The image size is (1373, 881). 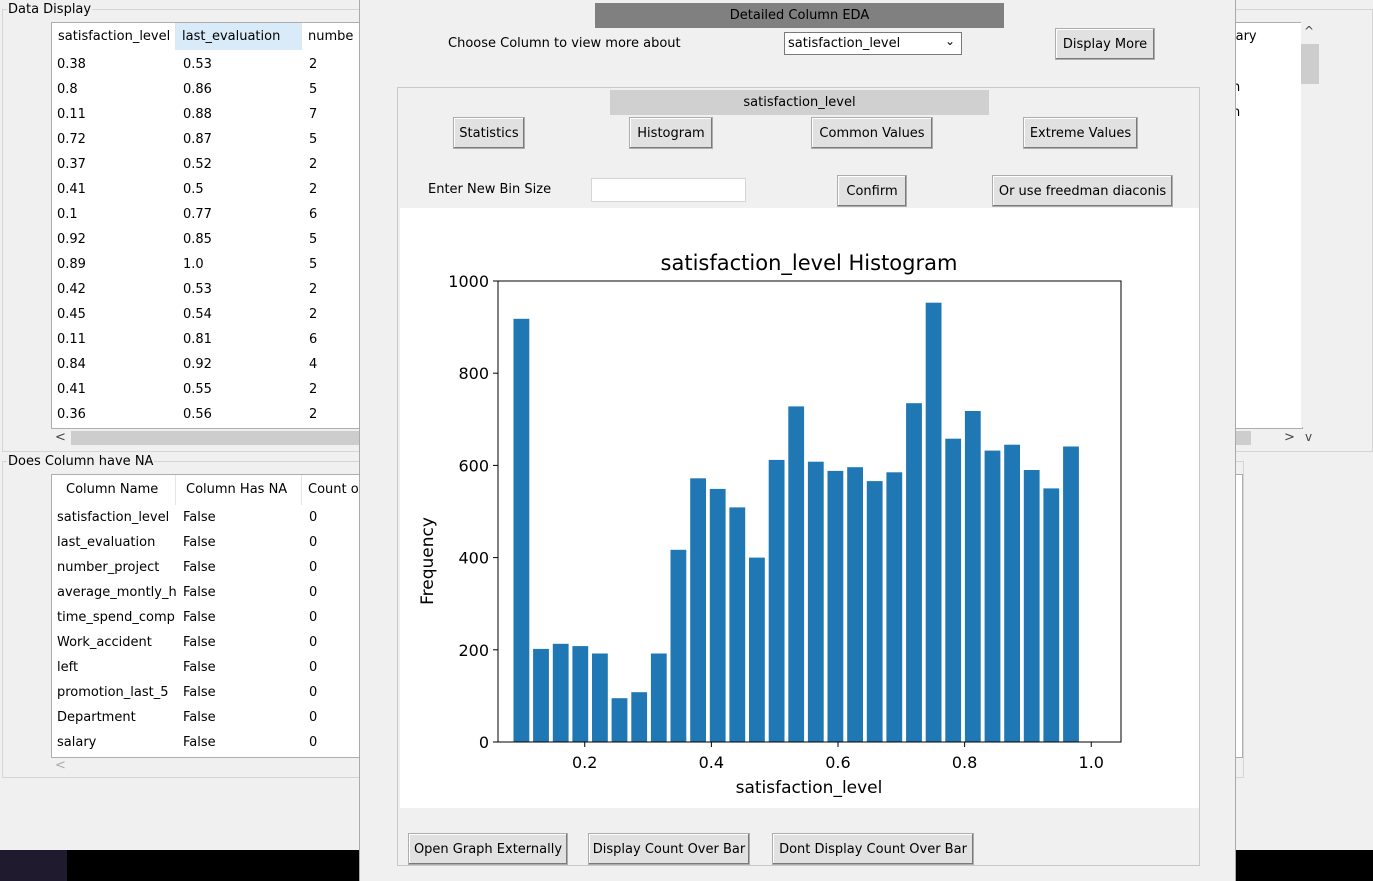 I want to click on column-header: numbe, so click(x=332, y=36).